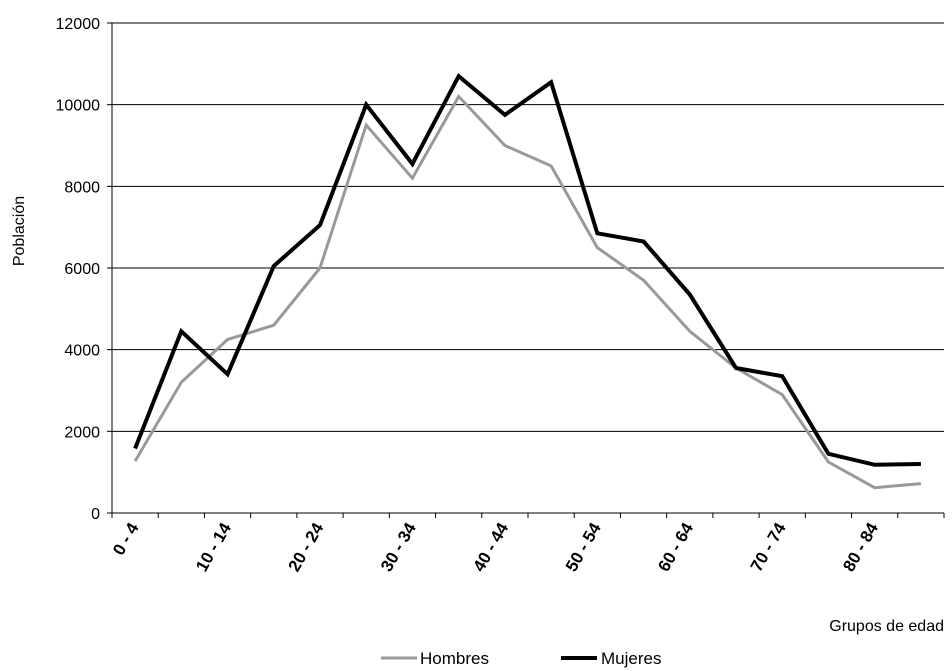 This screenshot has height=671, width=952. What do you see at coordinates (768, 547) in the screenshot?
I see `x-tick-label: 70 - 74` at bounding box center [768, 547].